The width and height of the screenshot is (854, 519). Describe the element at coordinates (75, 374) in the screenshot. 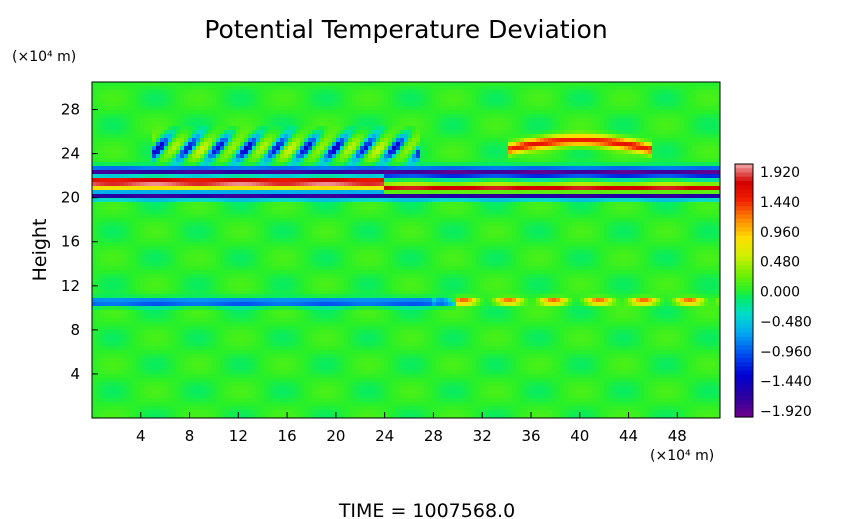

I see `y-tick-label: 4` at that location.